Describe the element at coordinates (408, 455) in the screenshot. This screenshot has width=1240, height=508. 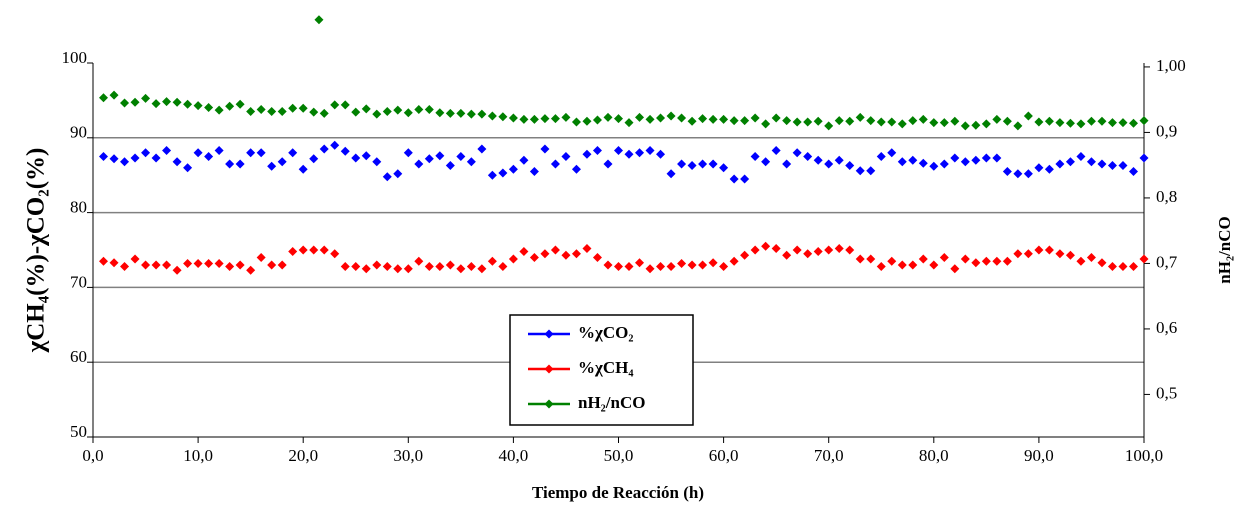
I see `x-tick-label: 30,0` at that location.